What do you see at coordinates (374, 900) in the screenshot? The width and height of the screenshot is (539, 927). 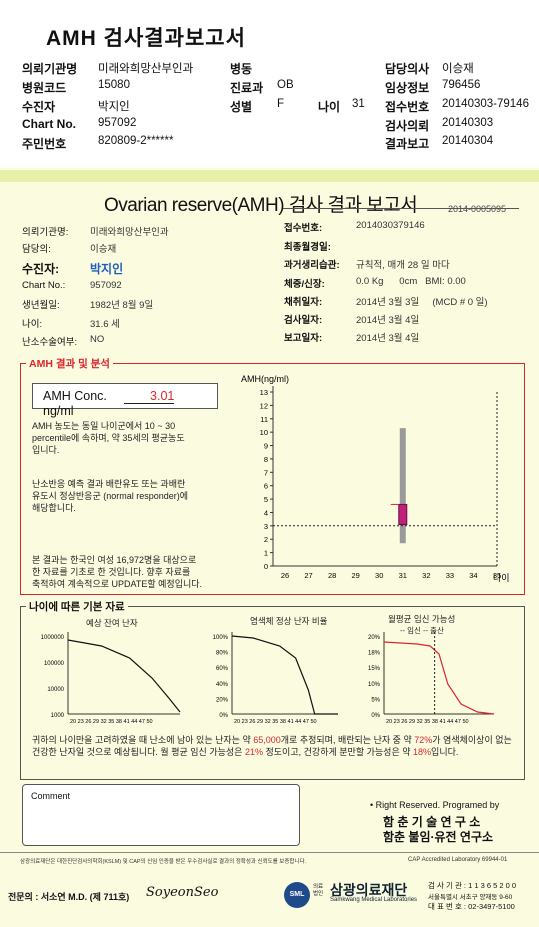 I see `org-english-name: Samkwang Medical Laboratories` at bounding box center [374, 900].